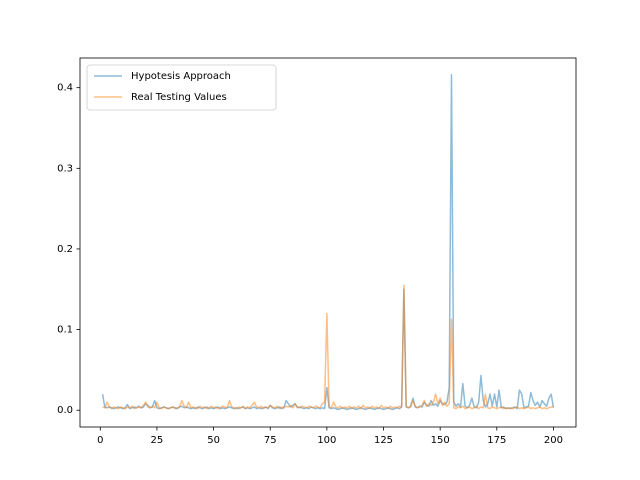 The width and height of the screenshot is (640, 480). What do you see at coordinates (100, 440) in the screenshot?
I see `x-tick-label: 0` at bounding box center [100, 440].